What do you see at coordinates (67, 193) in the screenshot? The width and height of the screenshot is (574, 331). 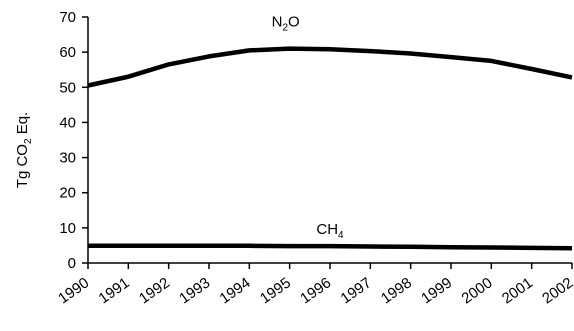 I see `y-tick-label: 20` at bounding box center [67, 193].